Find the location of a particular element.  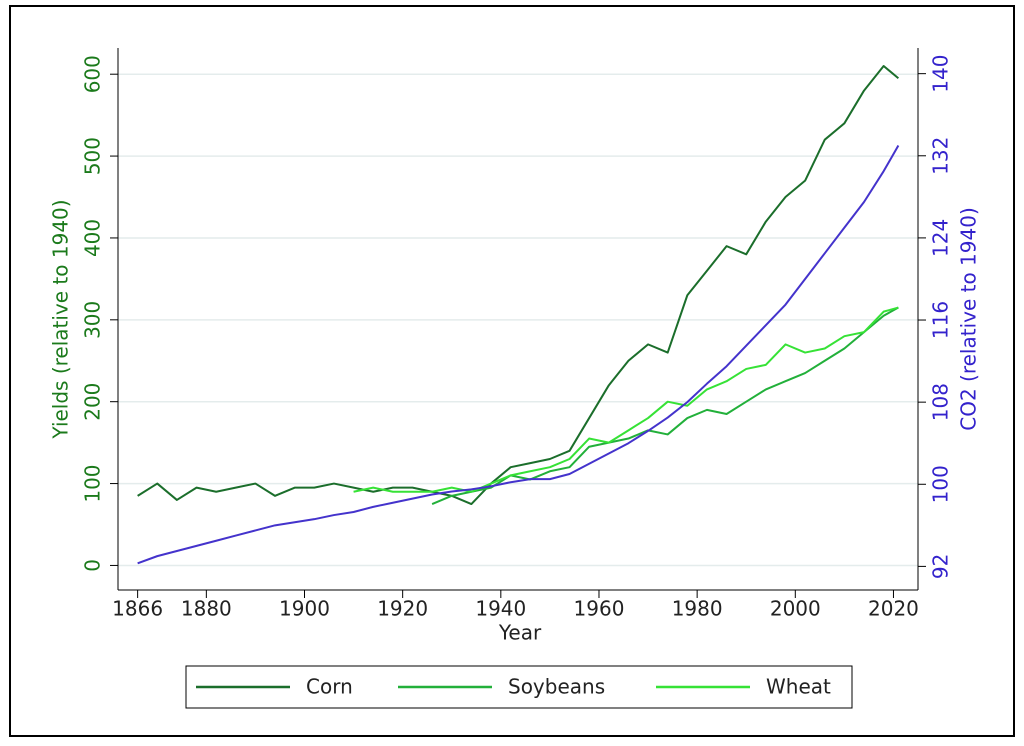

y-tick-label: 100 is located at coordinates (93, 483).